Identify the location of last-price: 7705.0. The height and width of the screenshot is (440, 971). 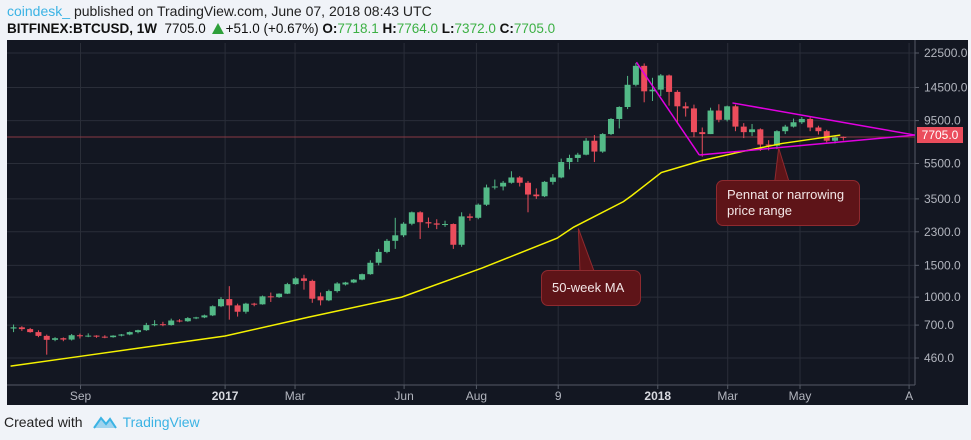
(185, 28).